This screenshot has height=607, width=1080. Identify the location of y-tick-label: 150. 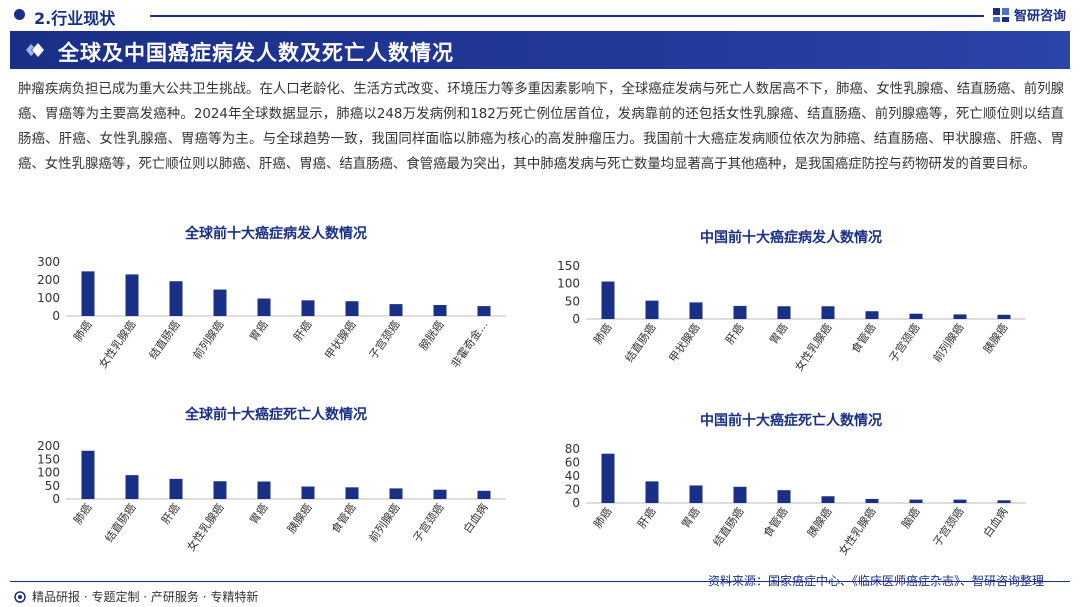
(568, 266).